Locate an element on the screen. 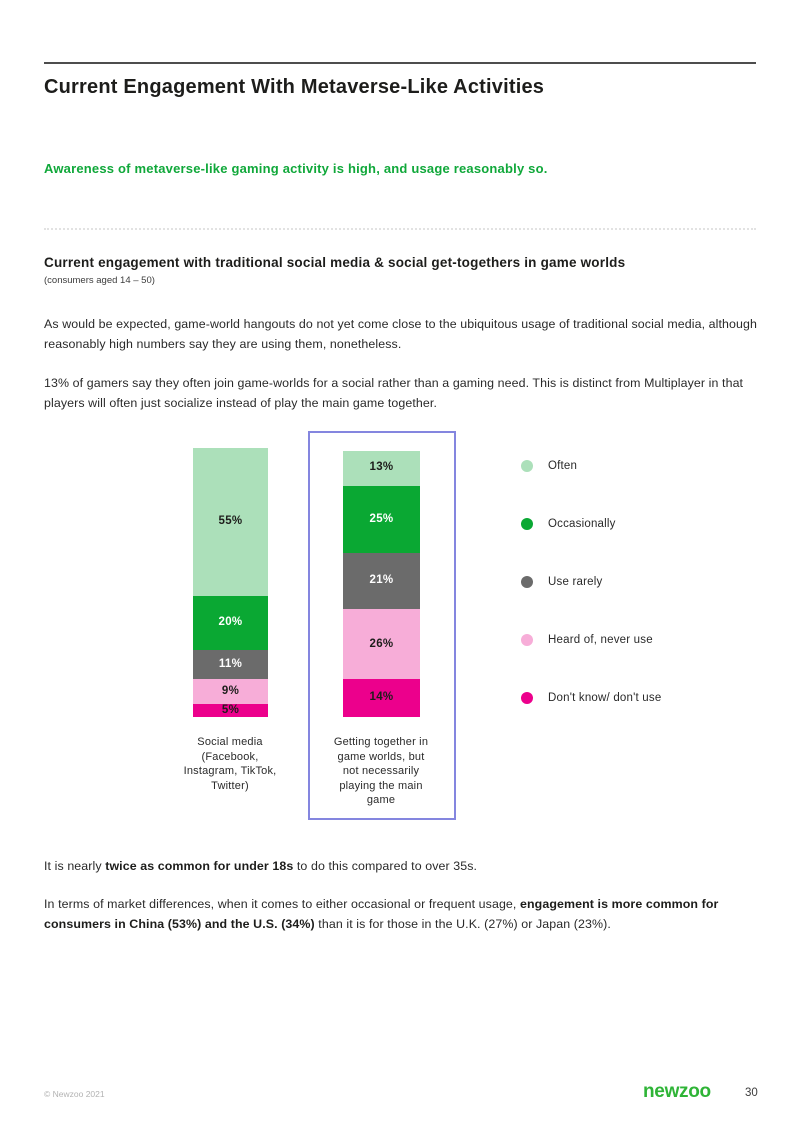 Image resolution: width=800 pixels, height=1127 pixels. insight-under18-post: to do this compared to over 35s. is located at coordinates (385, 866).